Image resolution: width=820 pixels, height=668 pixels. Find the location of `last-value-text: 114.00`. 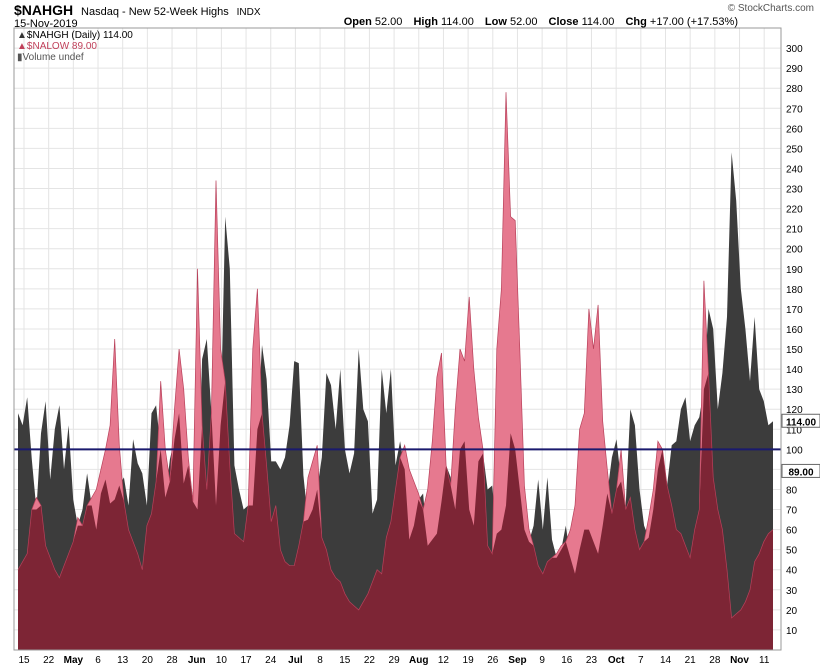

last-value-text: 114.00 is located at coordinates (801, 422).